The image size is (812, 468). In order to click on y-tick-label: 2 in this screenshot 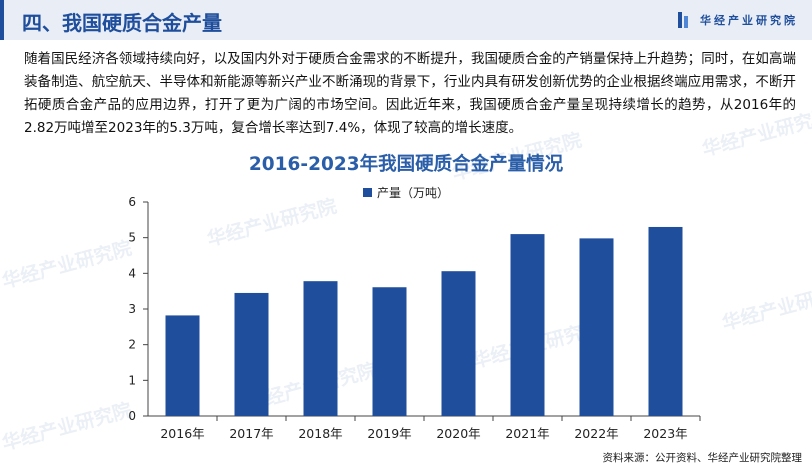, I will do `click(132, 345)`.